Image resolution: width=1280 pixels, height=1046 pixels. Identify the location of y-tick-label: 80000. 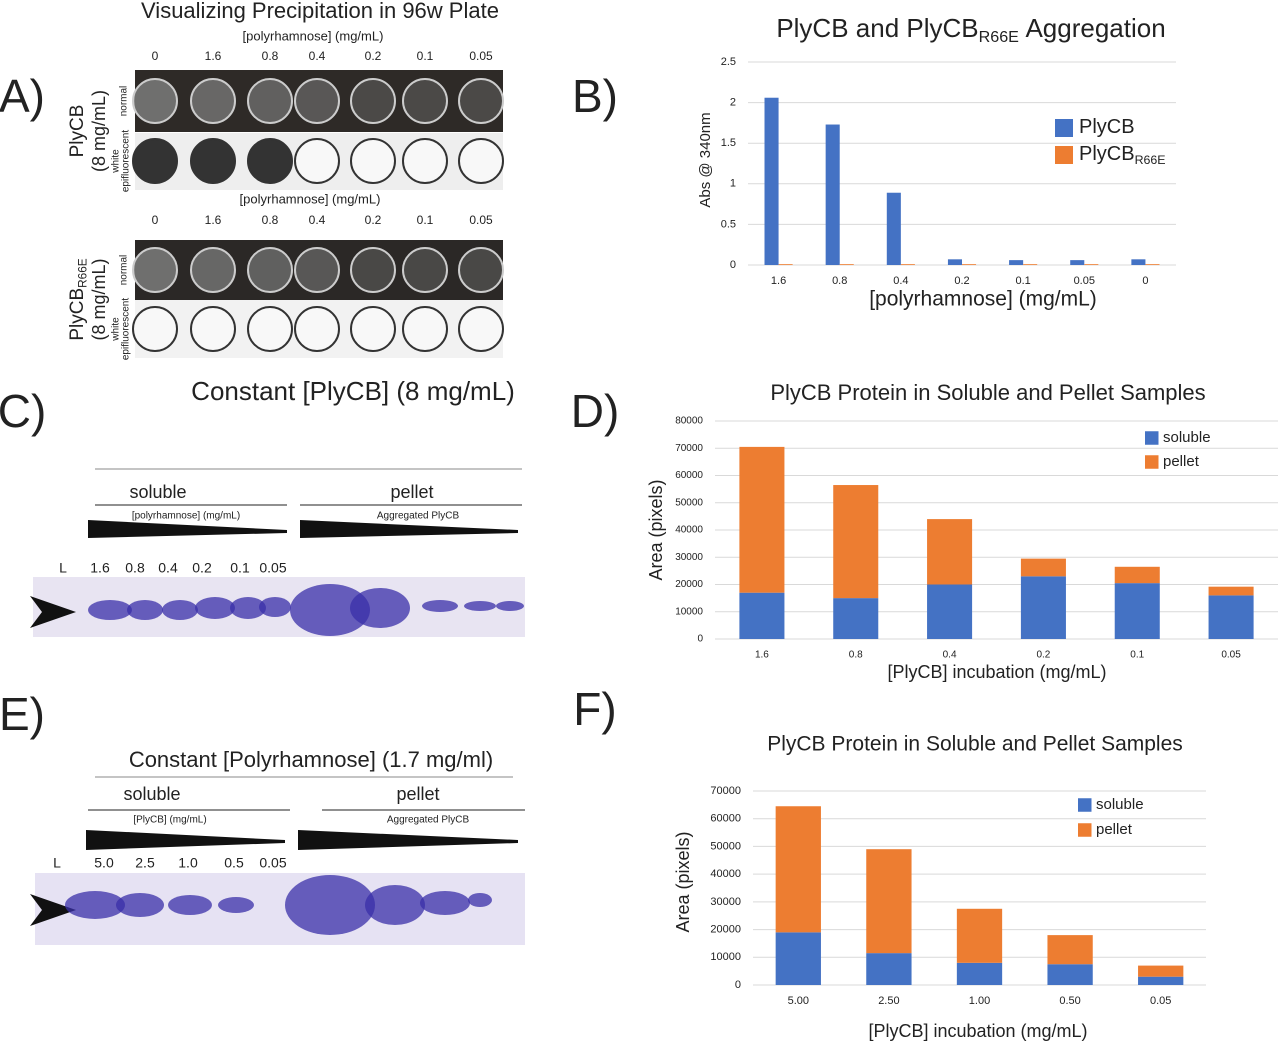
(689, 421).